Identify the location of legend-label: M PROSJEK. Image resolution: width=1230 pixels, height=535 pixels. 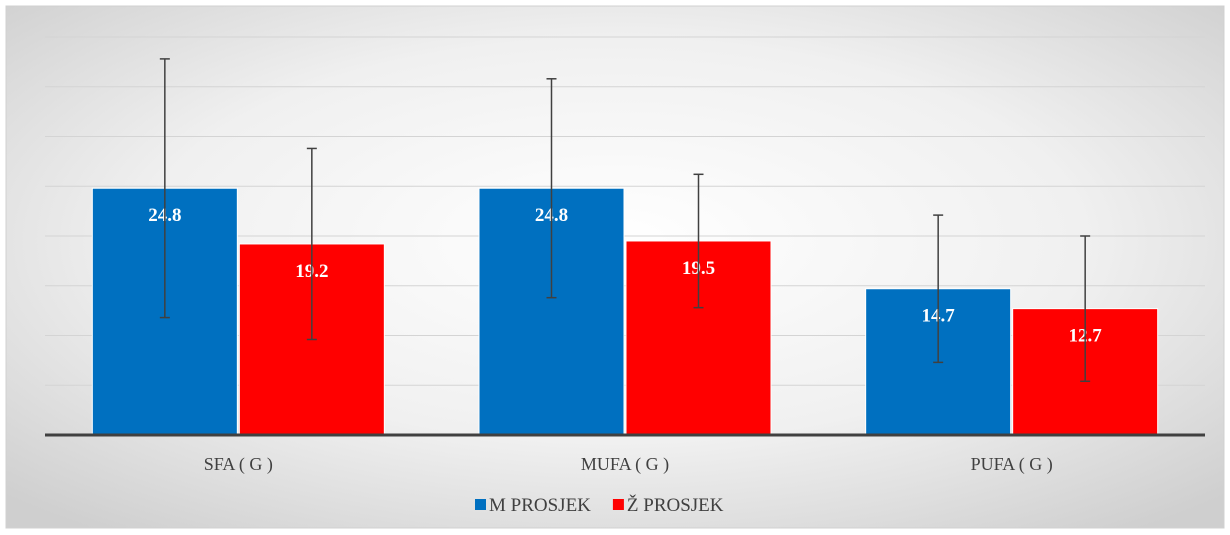
(540, 505).